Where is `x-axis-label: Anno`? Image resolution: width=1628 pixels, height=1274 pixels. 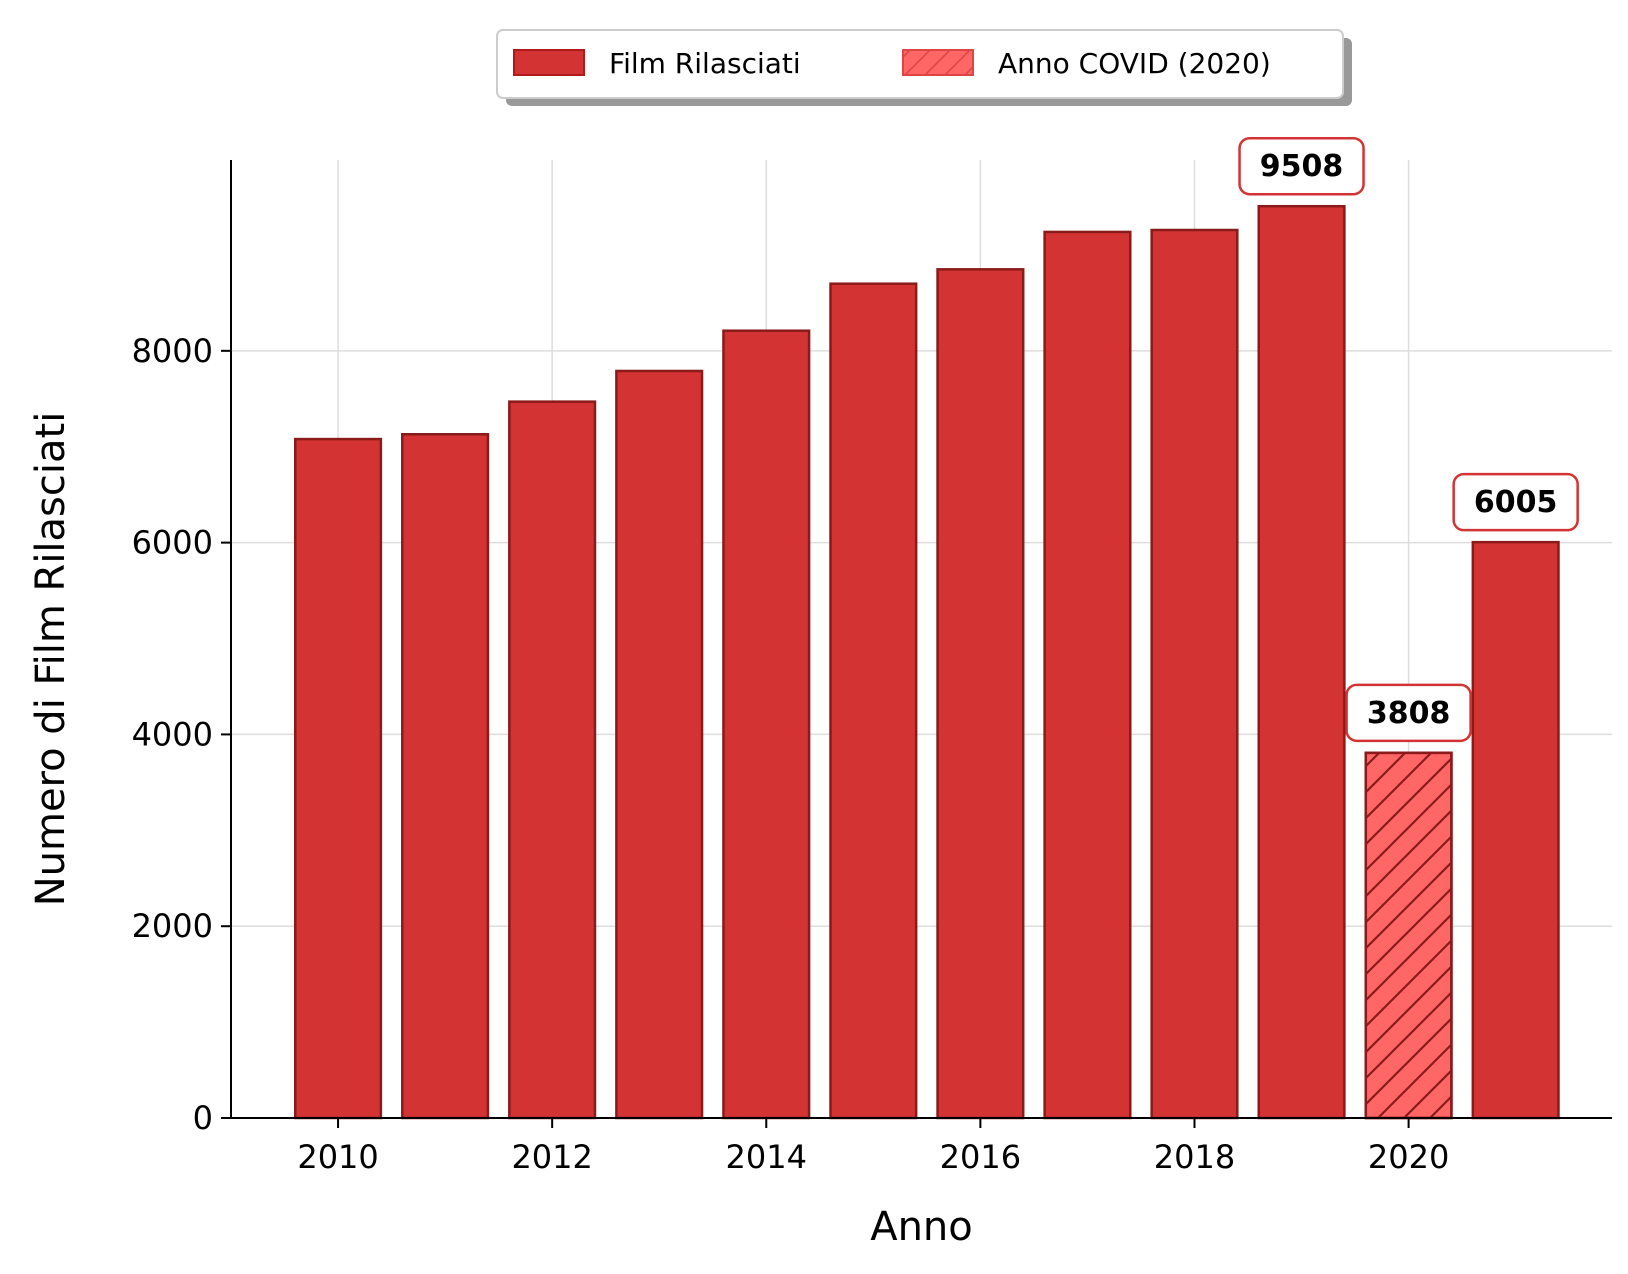
x-axis-label: Anno is located at coordinates (921, 1227).